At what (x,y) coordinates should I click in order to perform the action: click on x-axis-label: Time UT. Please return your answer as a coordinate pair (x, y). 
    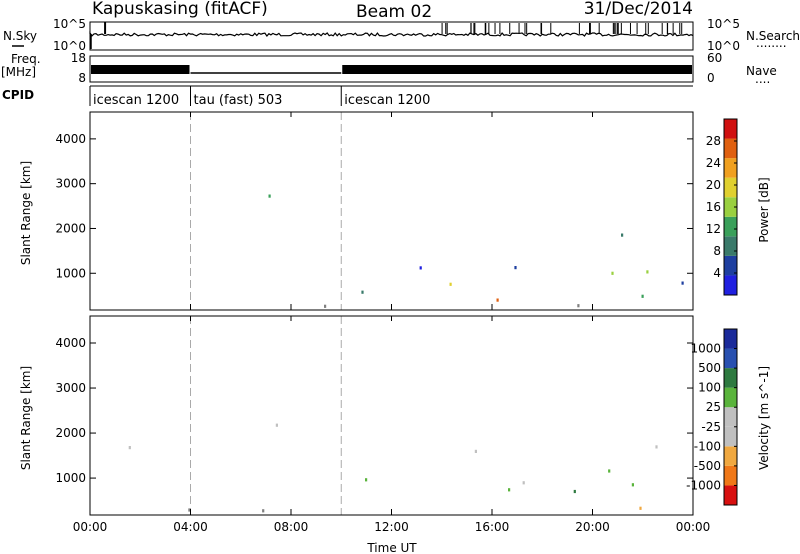
    Looking at the image, I should click on (391, 547).